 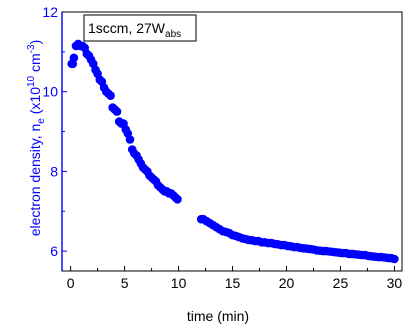 I want to click on x-tick-label: 15, so click(x=233, y=283).